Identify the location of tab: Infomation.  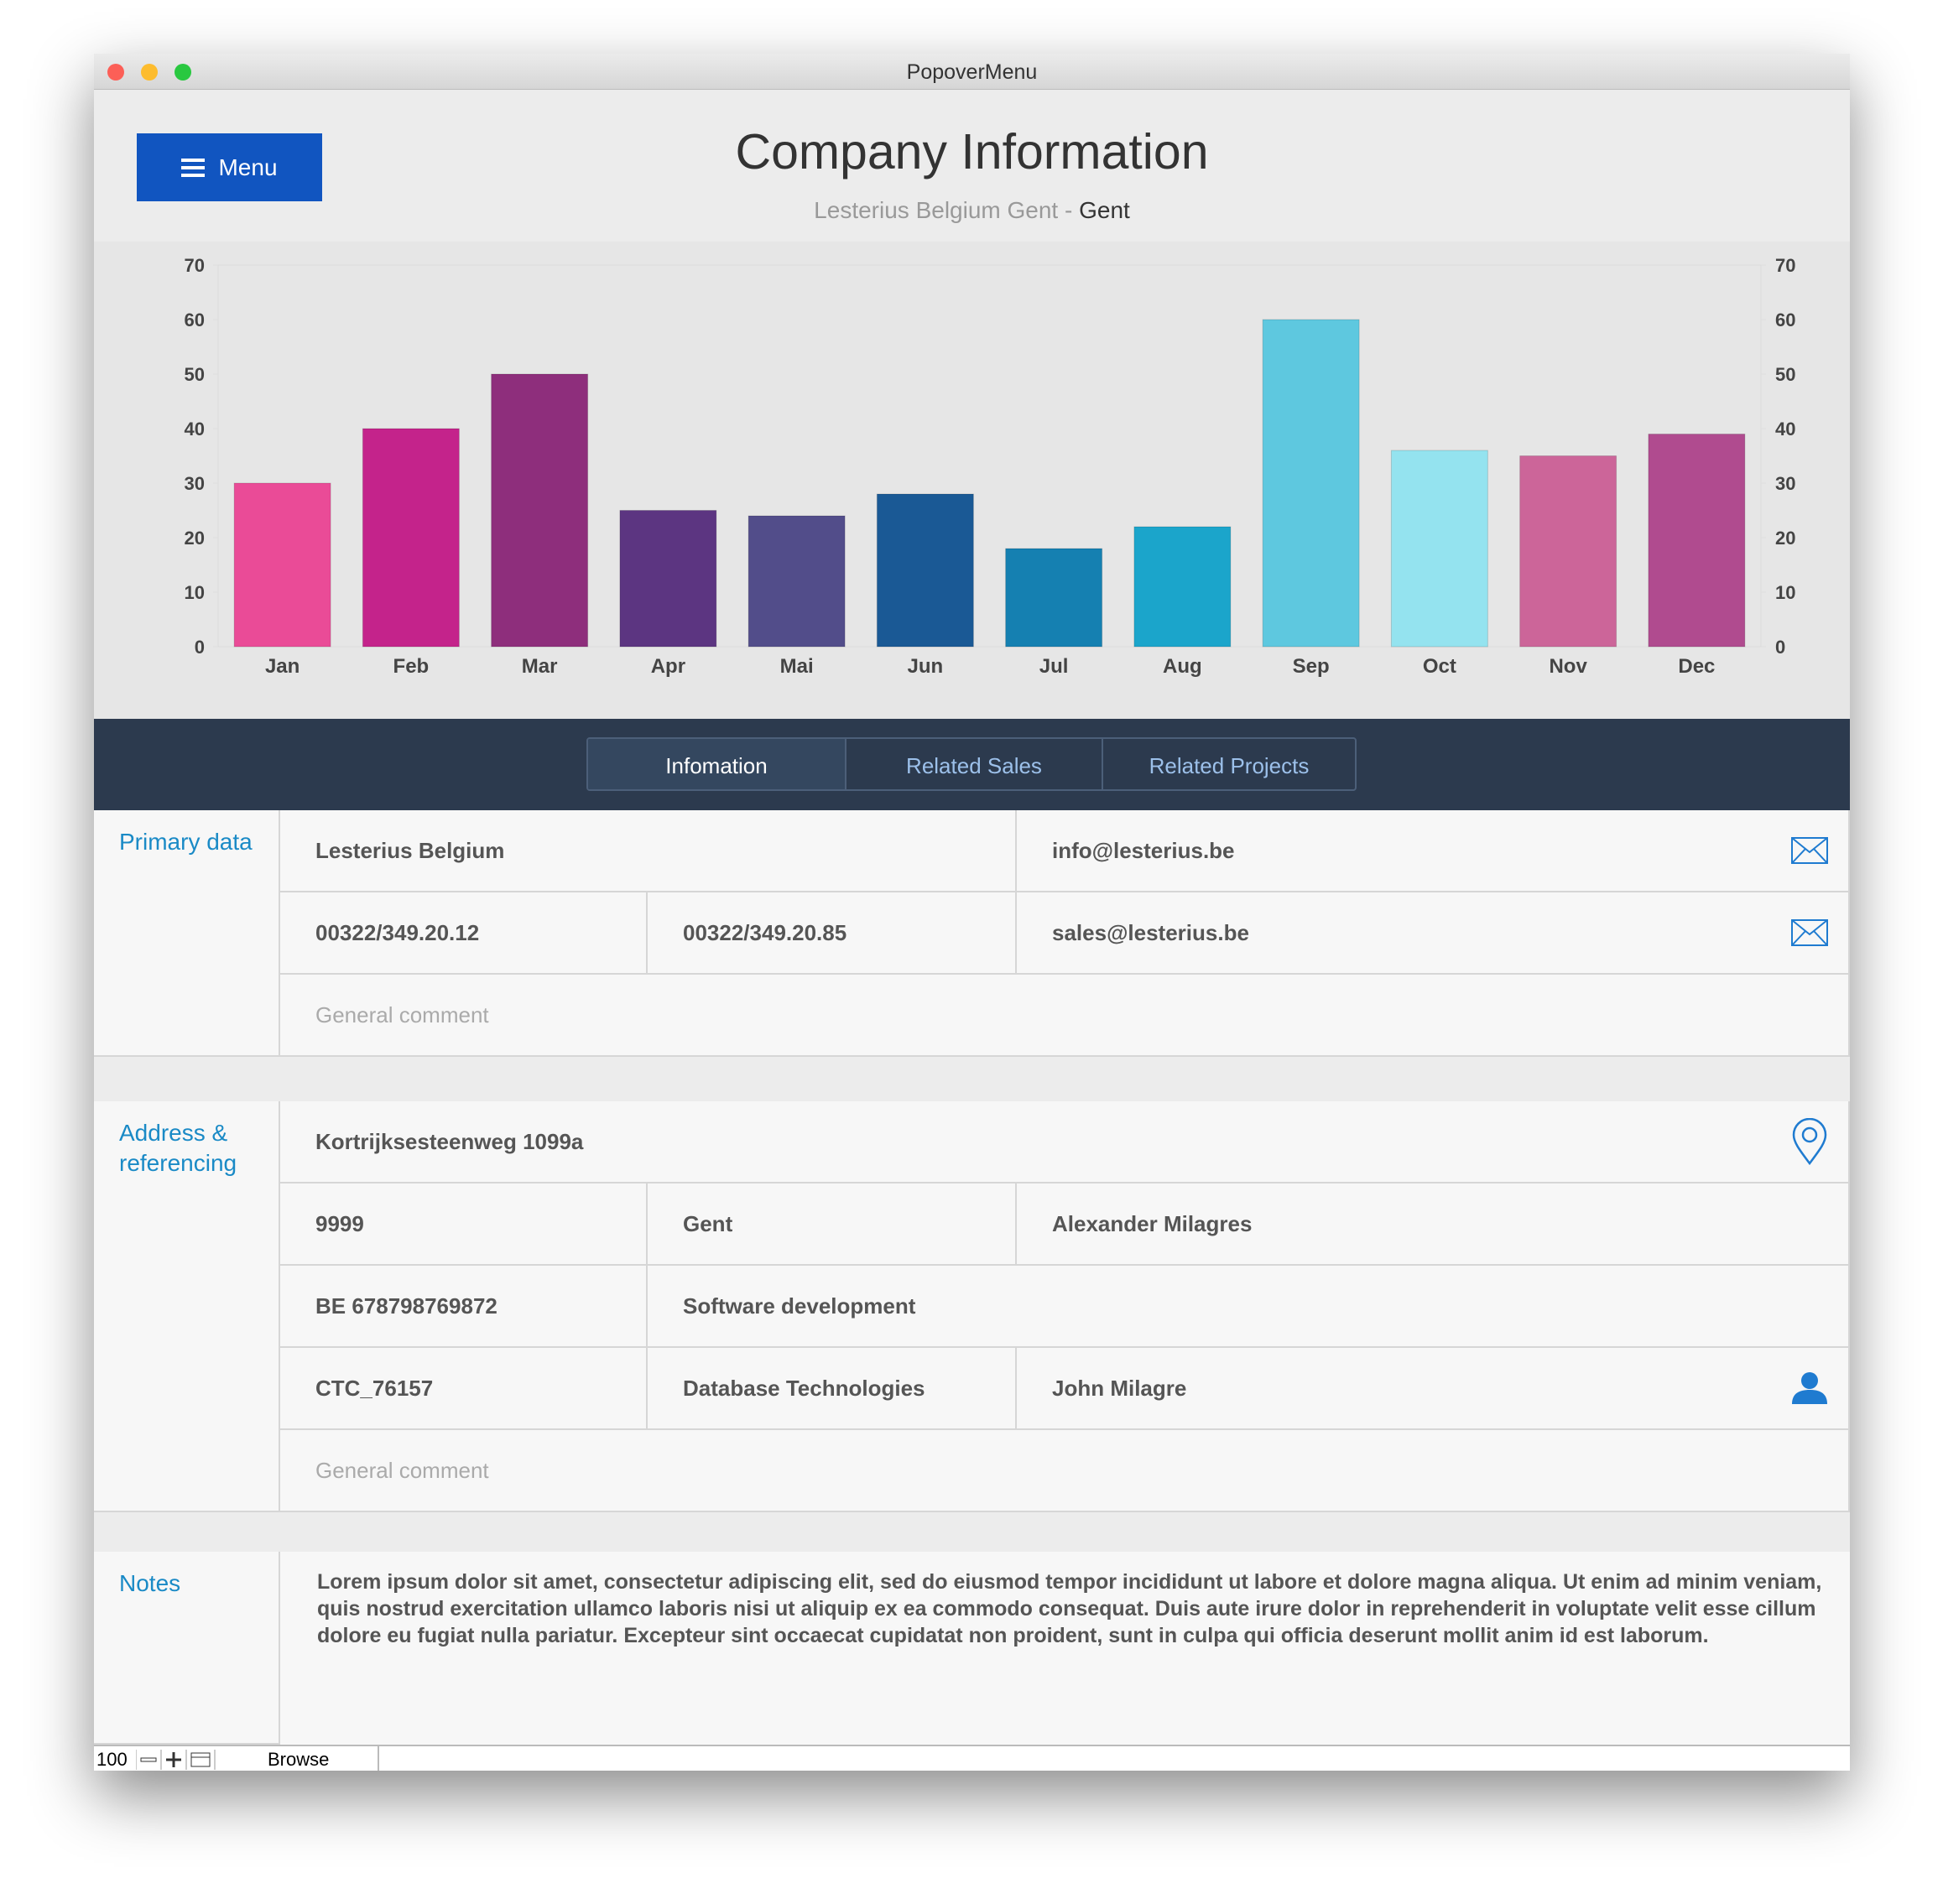
(716, 764).